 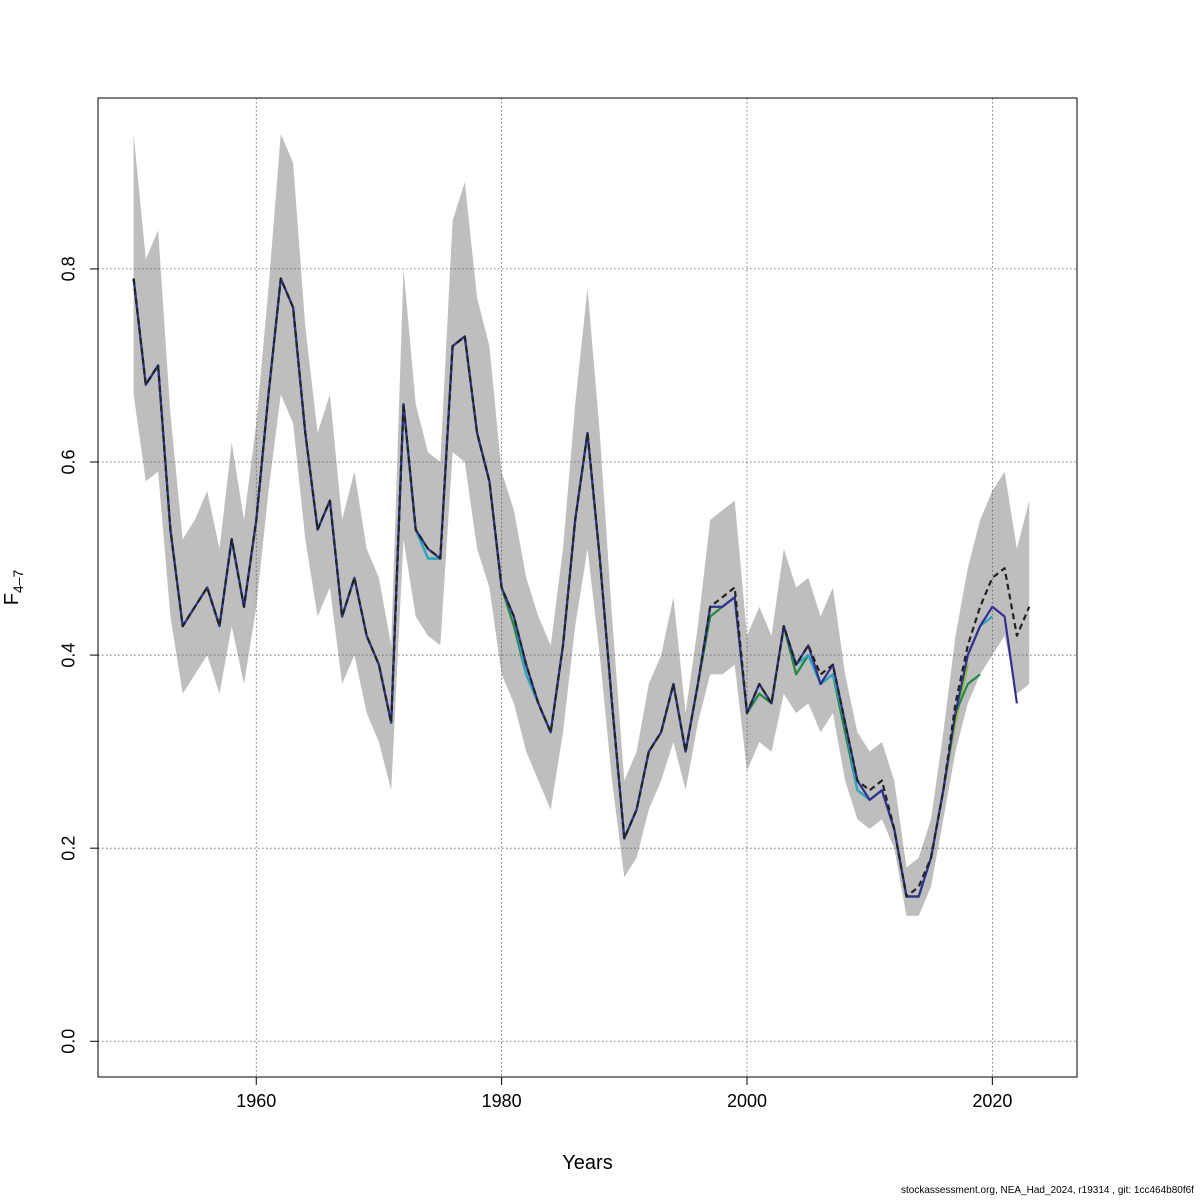 I want to click on x-tick-label: 1960, so click(x=256, y=1101).